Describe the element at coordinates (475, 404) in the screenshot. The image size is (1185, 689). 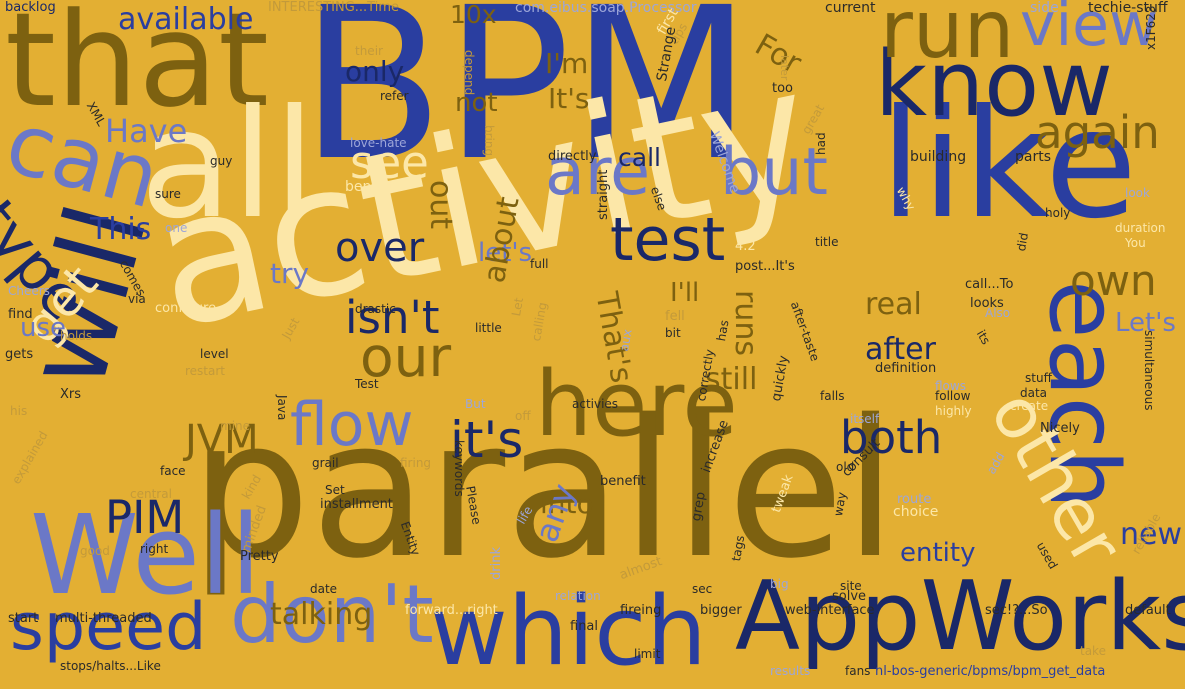
I see `word-but: But` at that location.